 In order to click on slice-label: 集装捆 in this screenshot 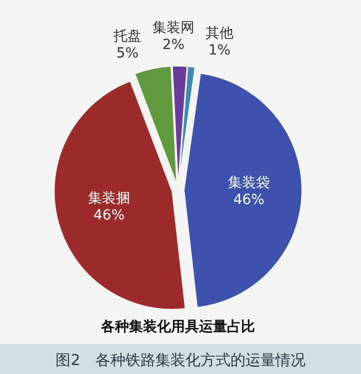, I will do `click(109, 198)`.